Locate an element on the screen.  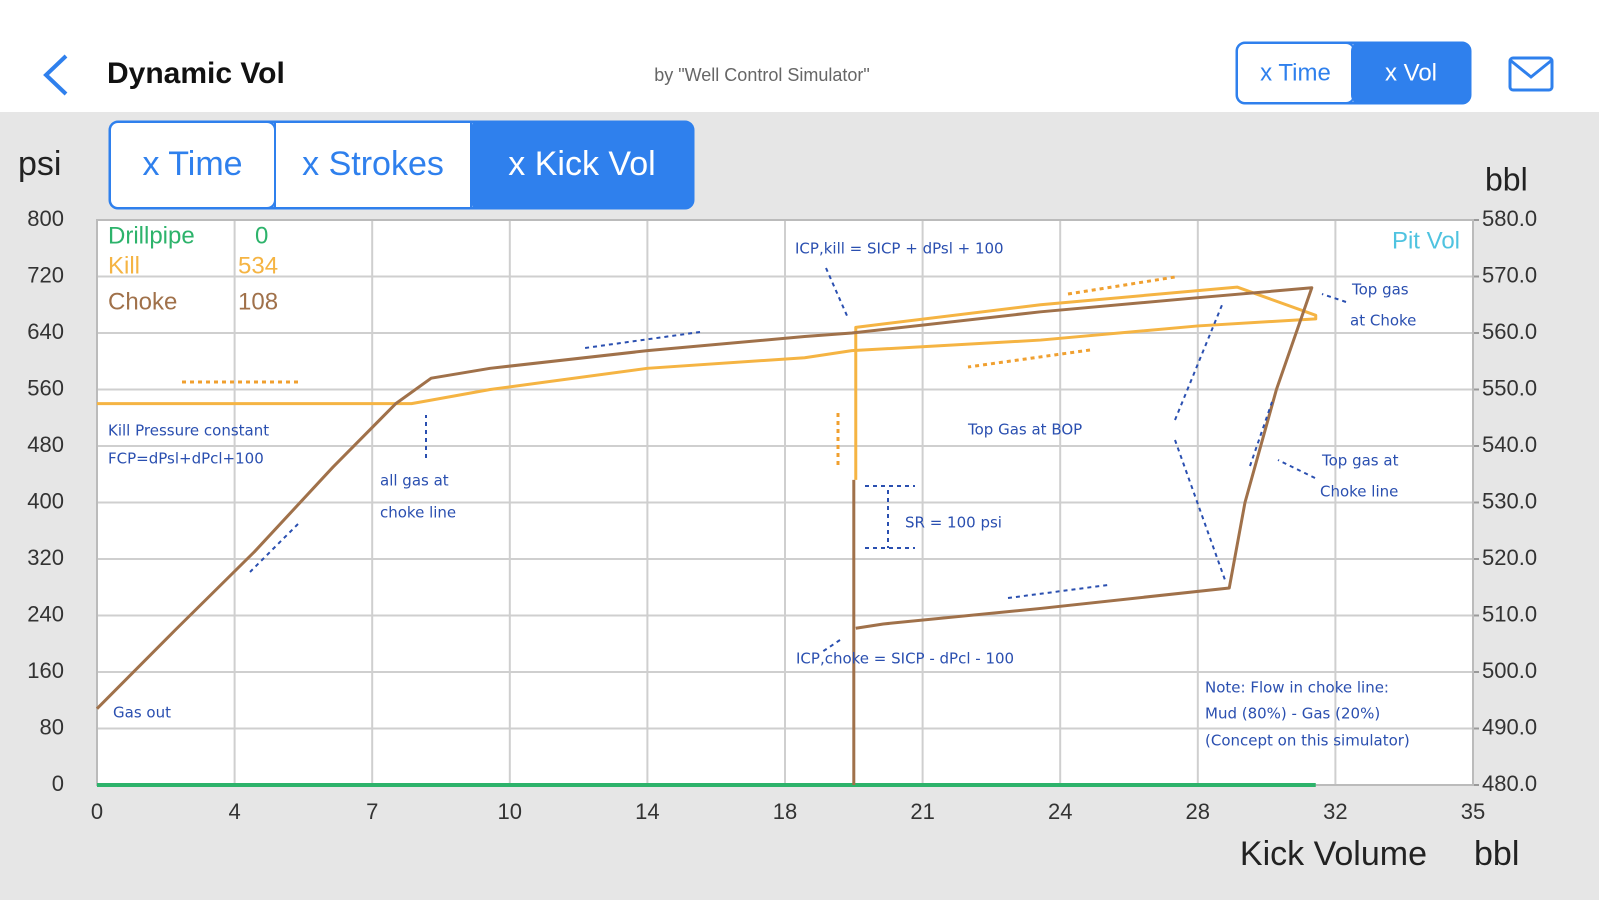
segment-label: x Vol is located at coordinates (1411, 72).